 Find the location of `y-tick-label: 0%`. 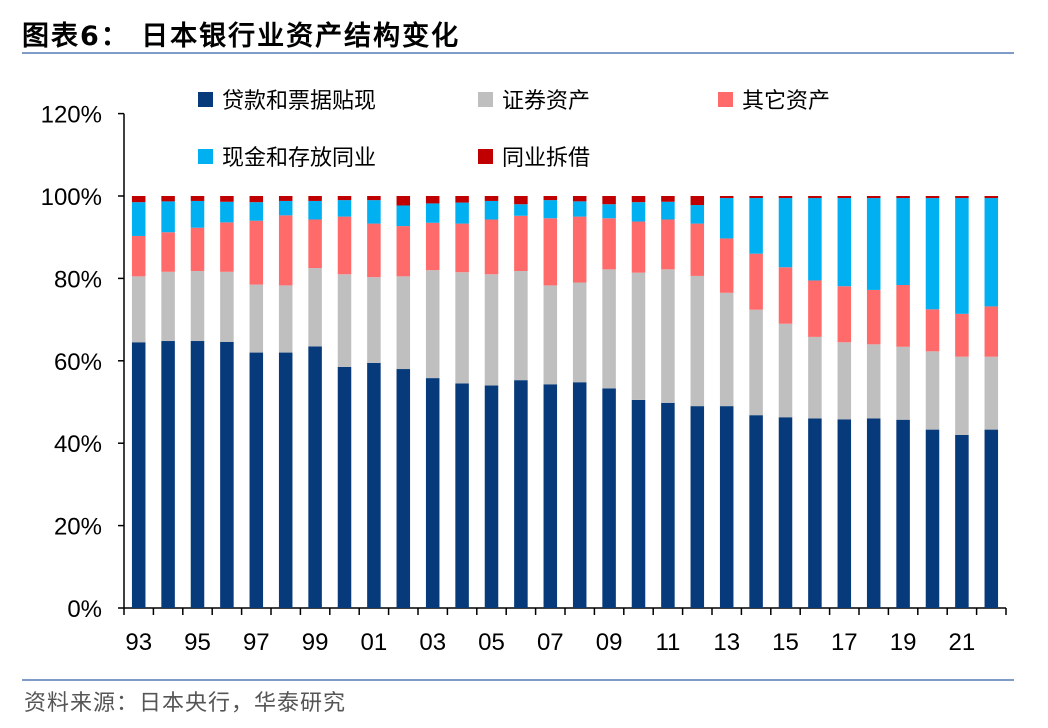

y-tick-label: 0% is located at coordinates (84, 609).